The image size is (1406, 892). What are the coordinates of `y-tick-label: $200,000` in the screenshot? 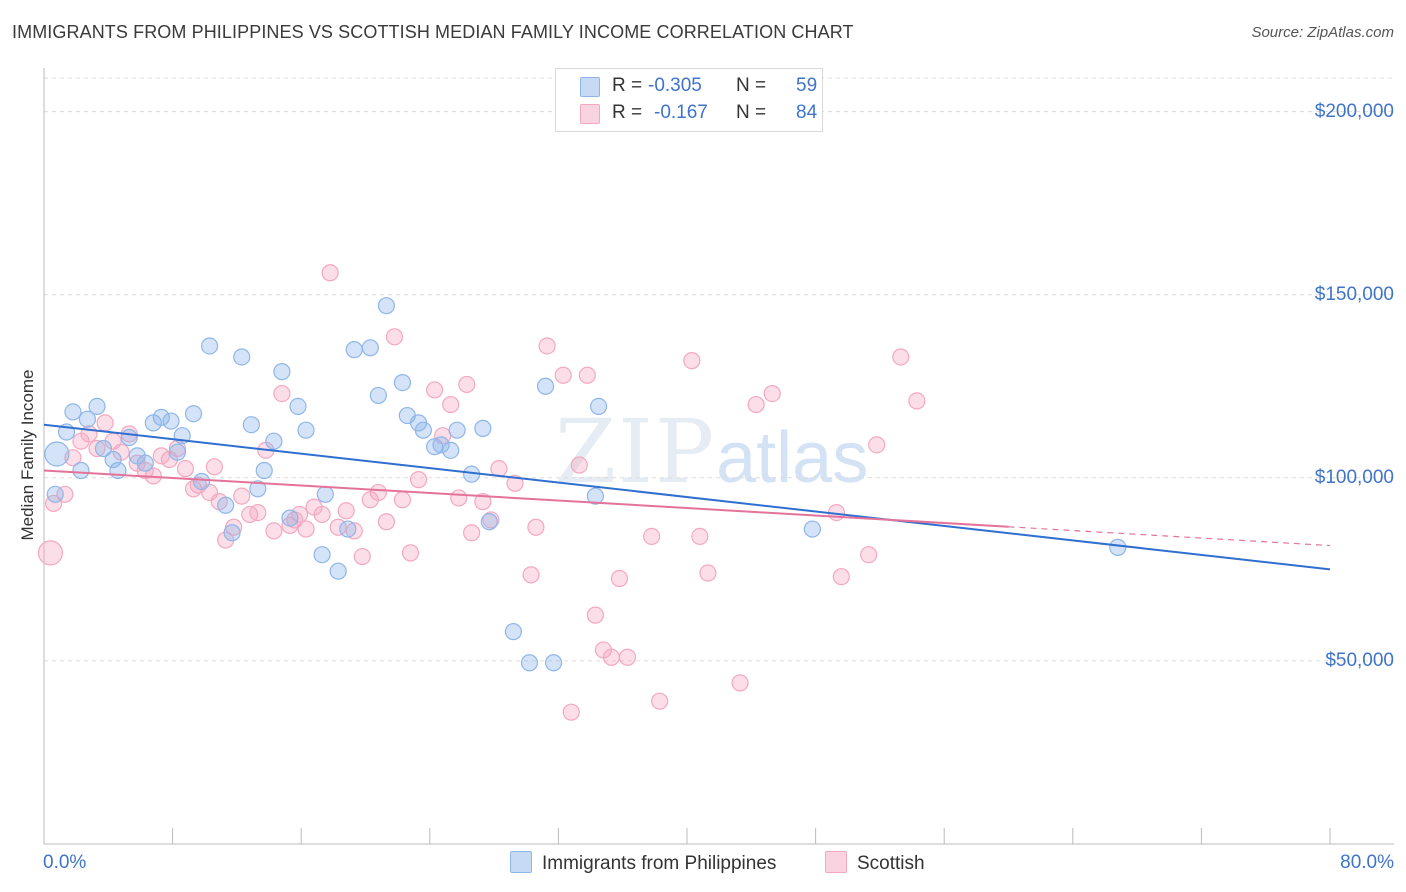 It's located at (1354, 111).